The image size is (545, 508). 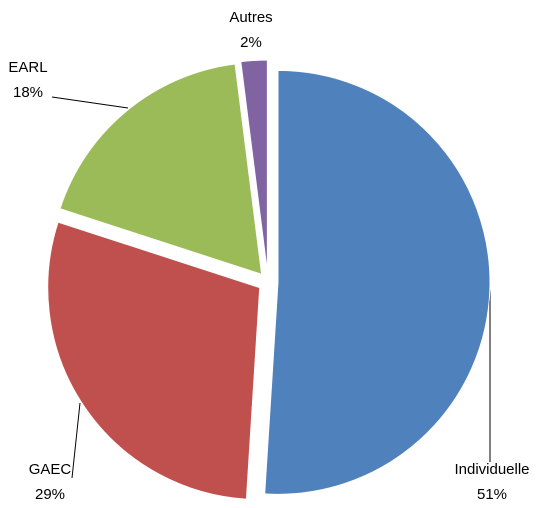 What do you see at coordinates (50, 494) in the screenshot?
I see `slice-value-label: 29%` at bounding box center [50, 494].